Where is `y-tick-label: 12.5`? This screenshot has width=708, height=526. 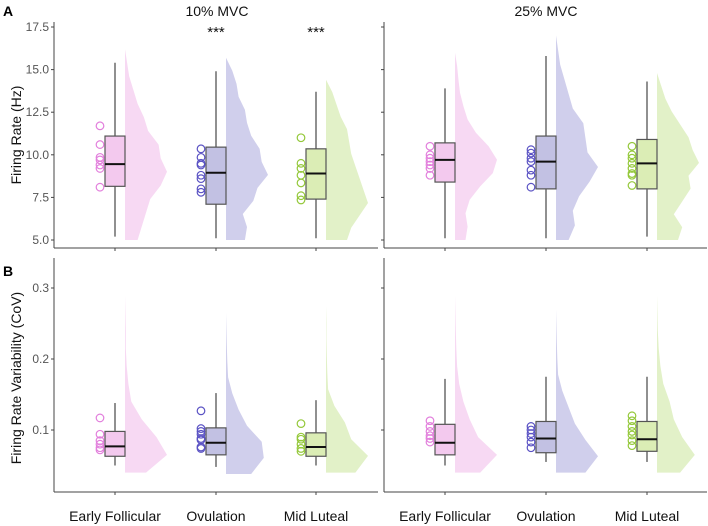 y-tick-label: 12.5 is located at coordinates (38, 112).